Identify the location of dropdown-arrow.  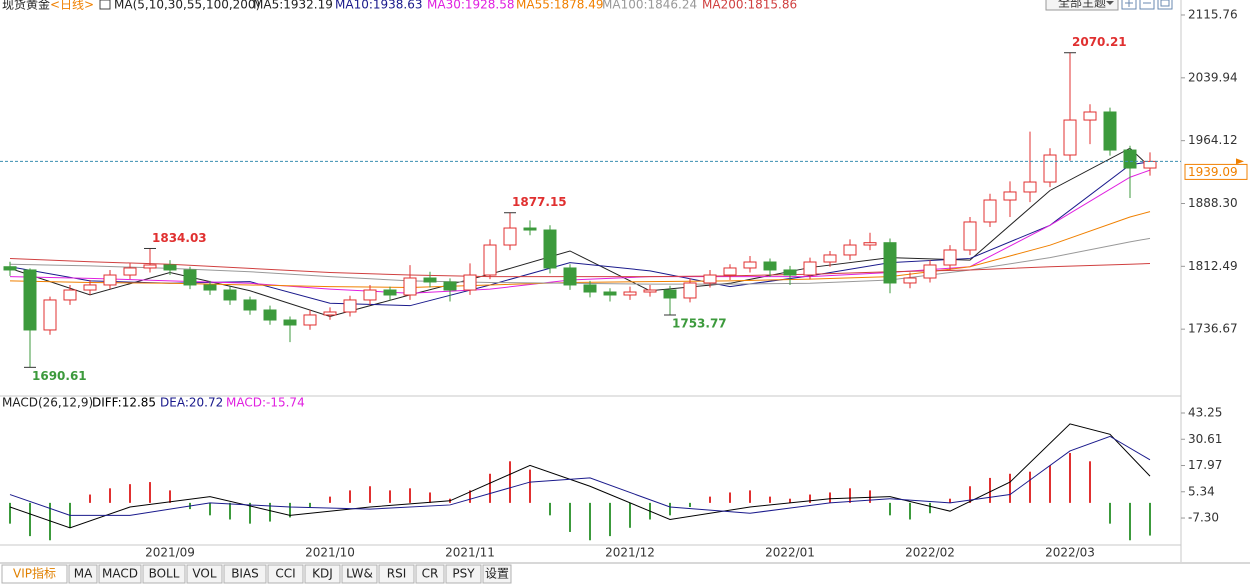
(1110, 3).